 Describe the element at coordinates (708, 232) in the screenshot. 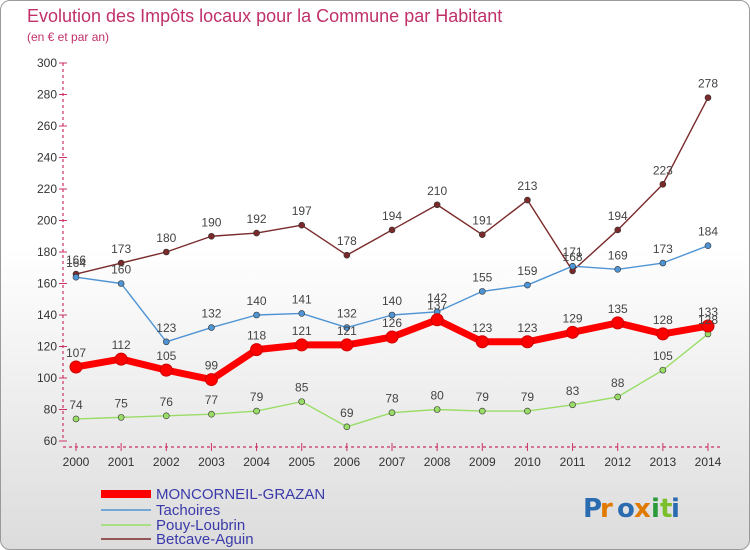

I see `data-label: 184` at that location.